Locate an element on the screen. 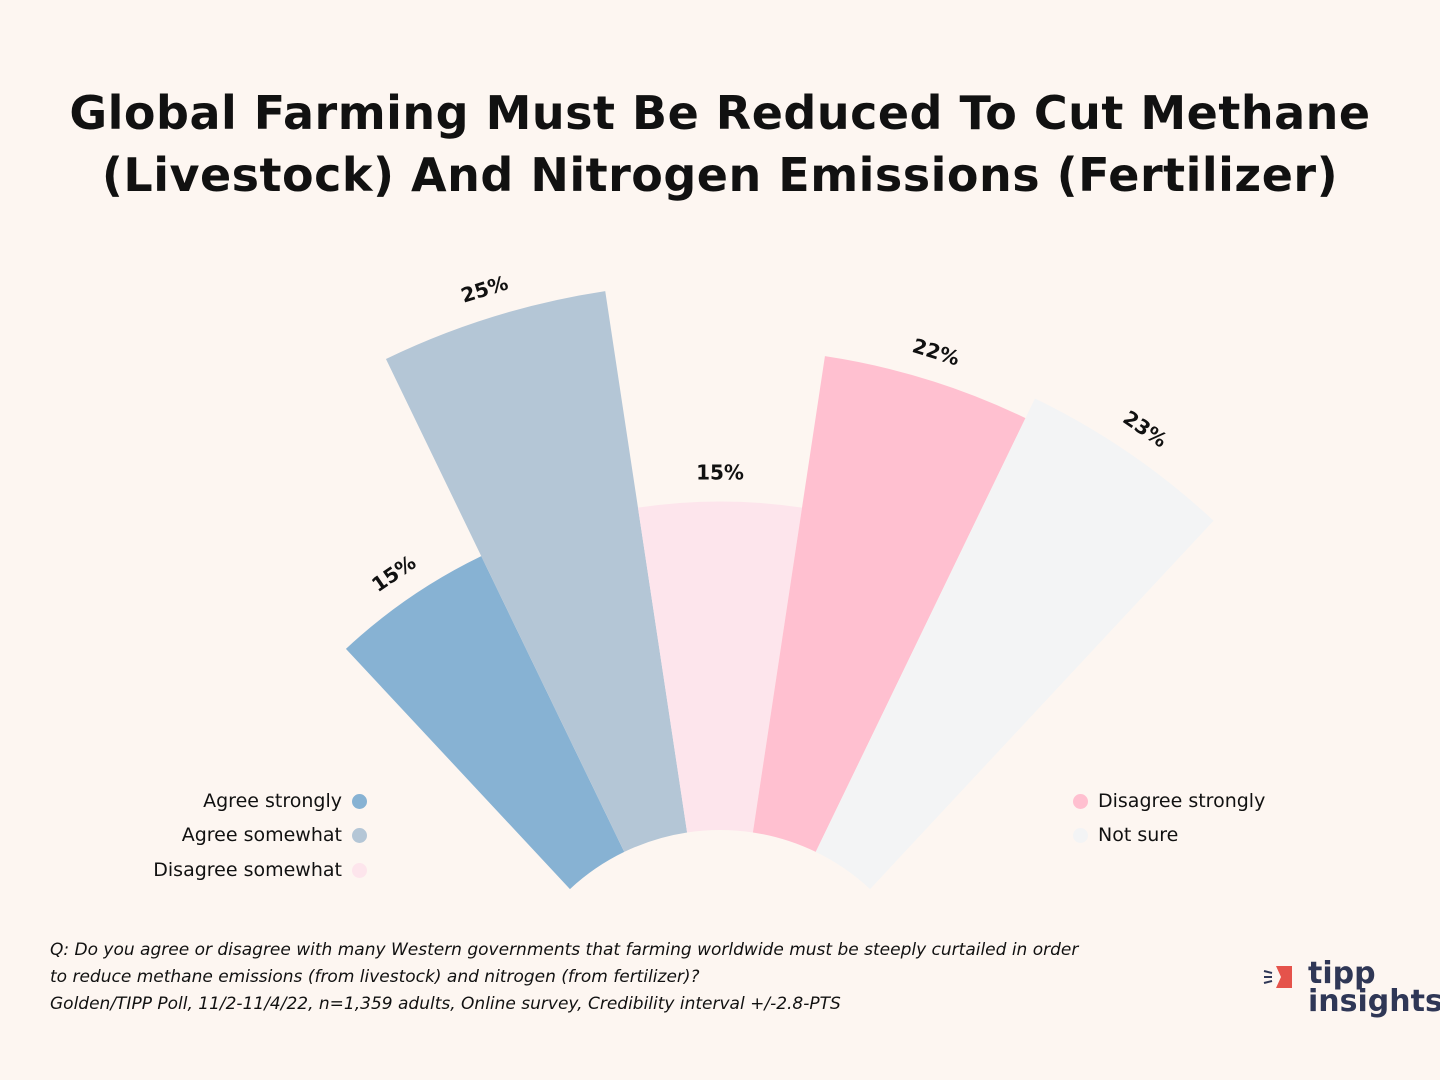  legend-item-disagree-strongly: Disagree strongly is located at coordinates (1169, 801).